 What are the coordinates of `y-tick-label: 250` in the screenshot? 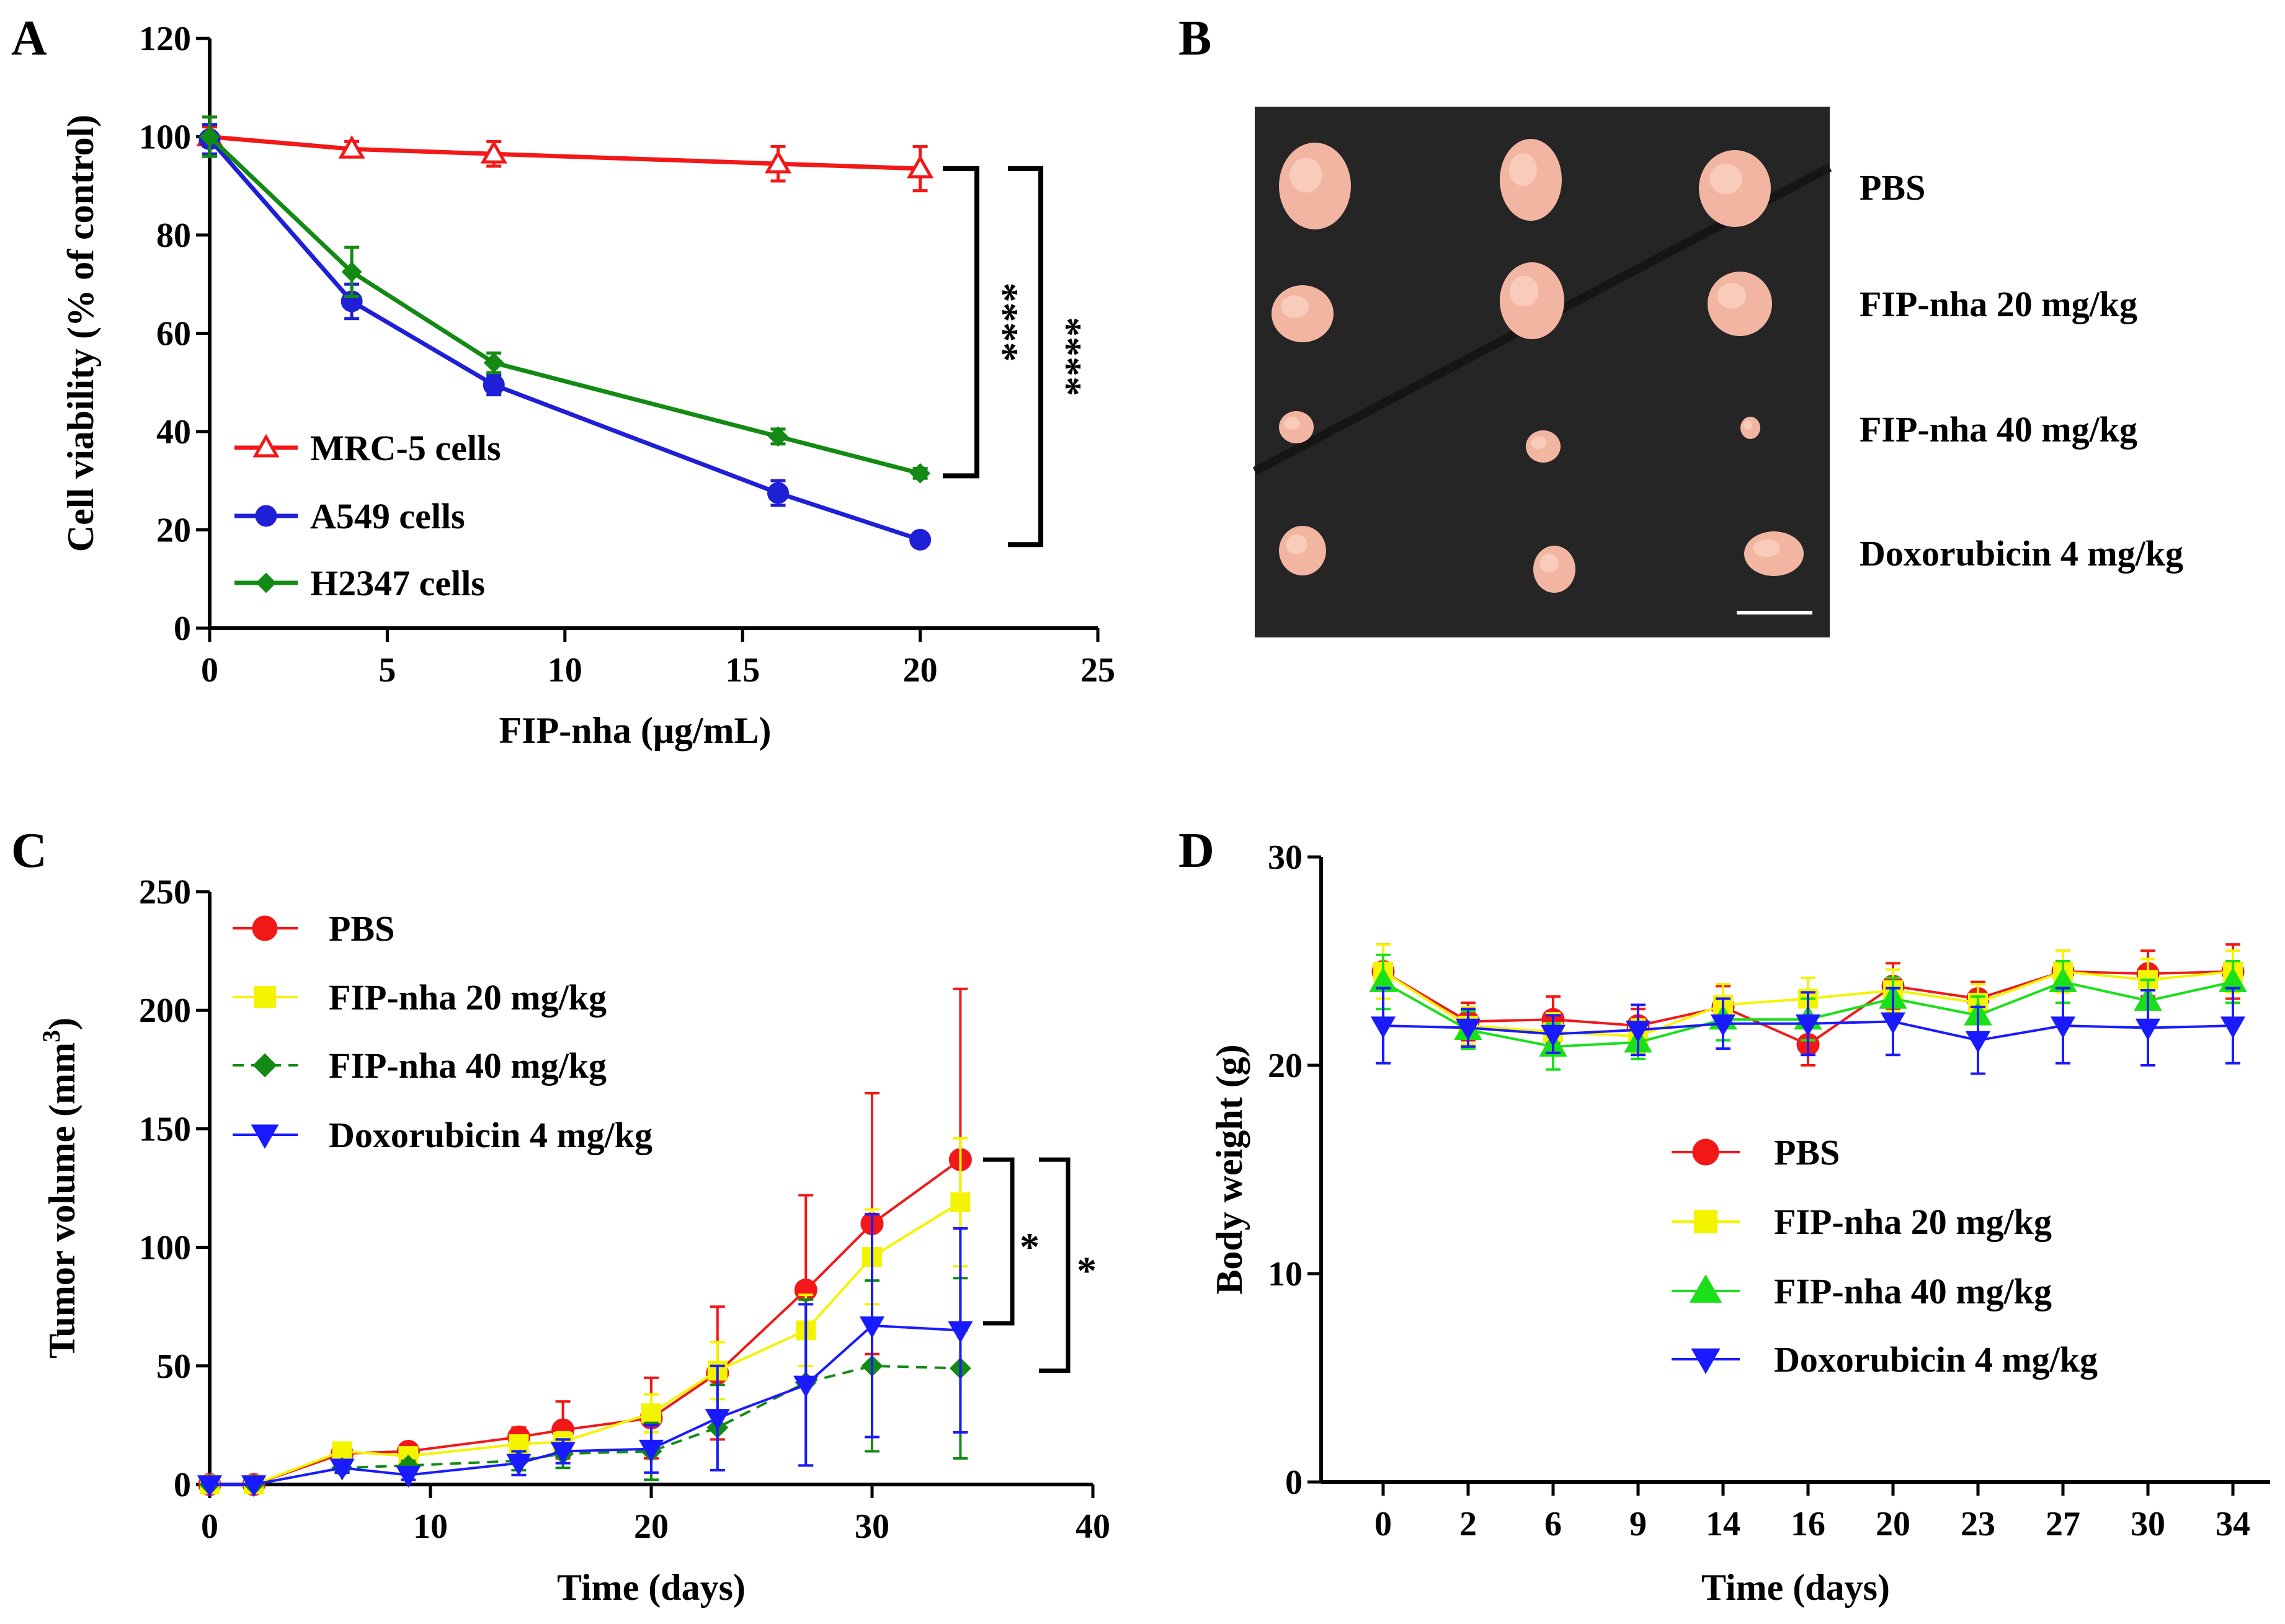 It's located at (165, 892).